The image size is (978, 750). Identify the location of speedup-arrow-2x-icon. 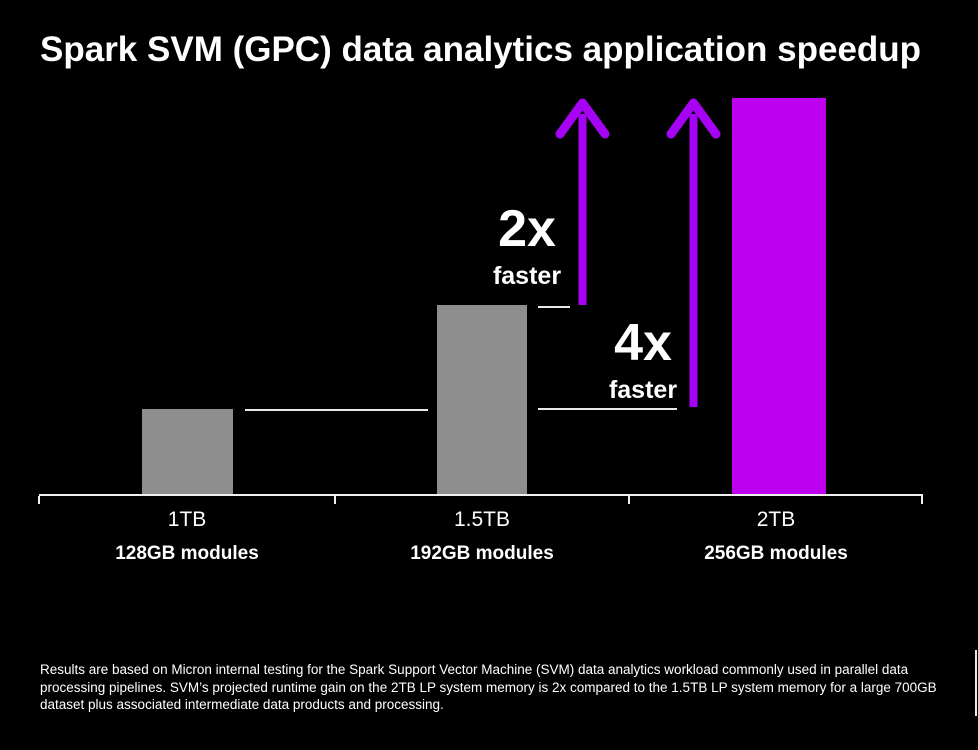
(582, 201).